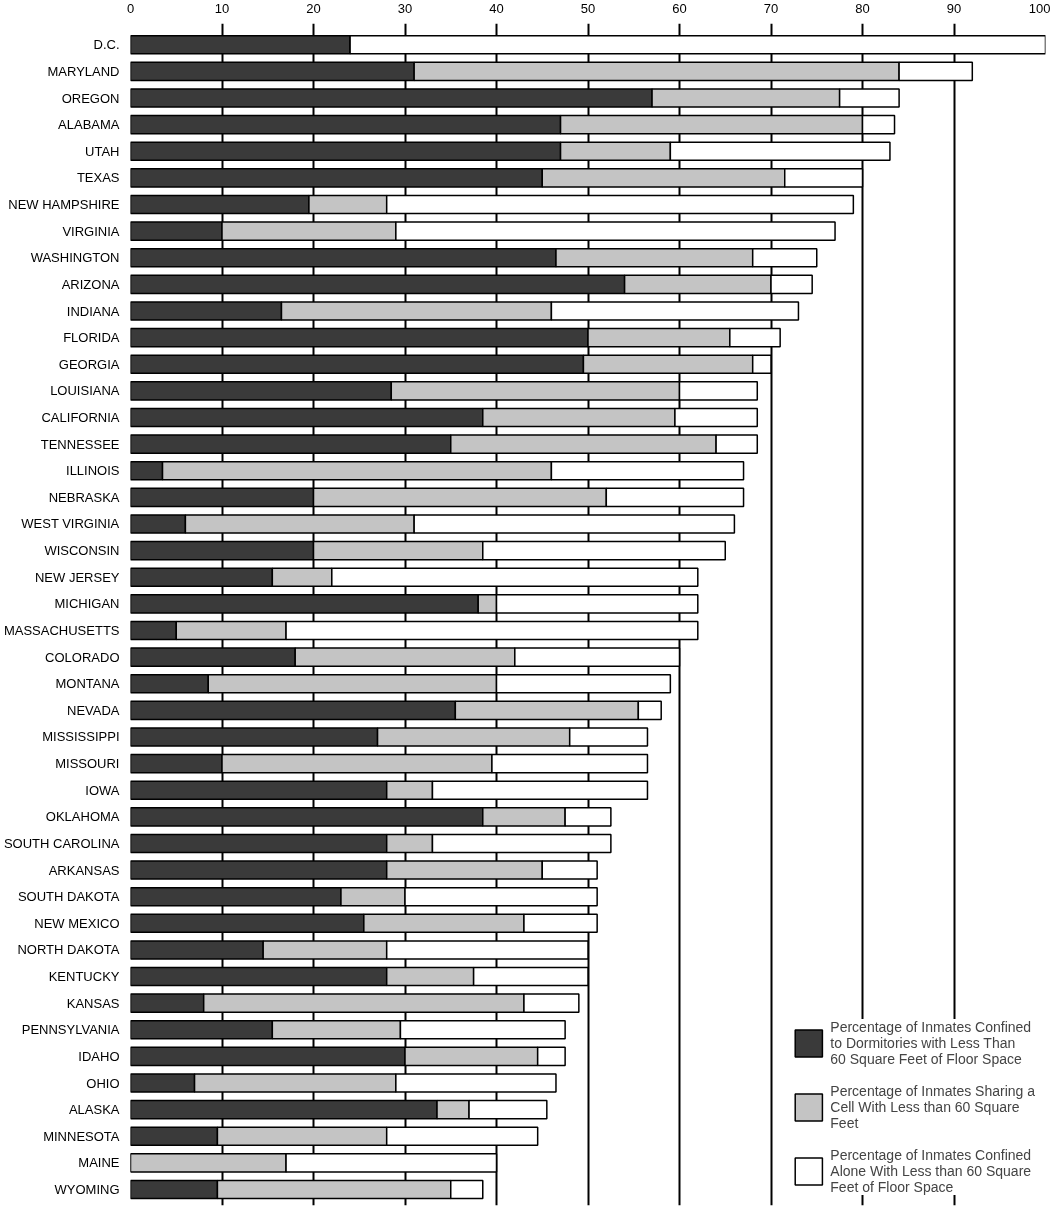 Image resolution: width=1059 pixels, height=1220 pixels. Describe the element at coordinates (931, 1171) in the screenshot. I see `legend-label: Percentage of Inmates Confined Alone With Less than 60 Square Feet of Floor Space` at that location.